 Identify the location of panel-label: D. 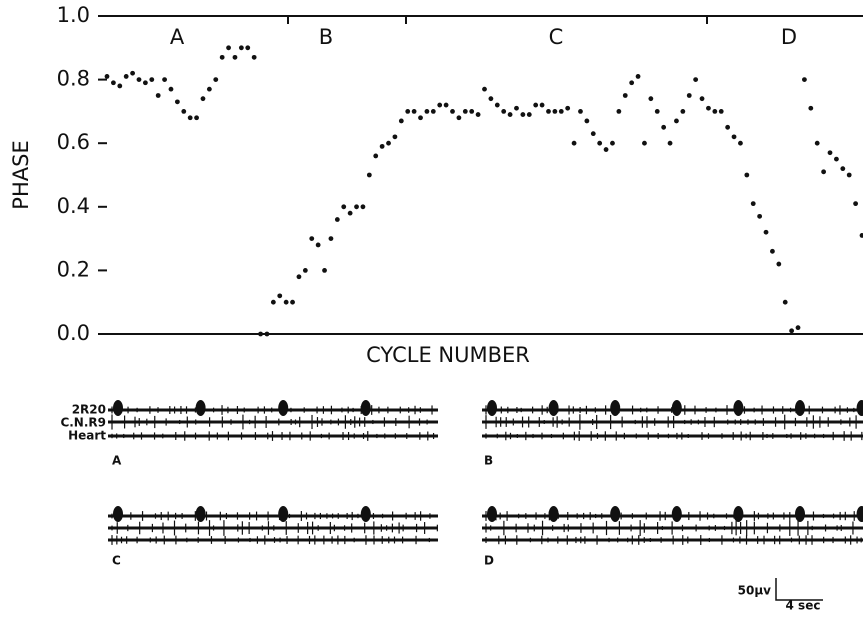
(489, 561).